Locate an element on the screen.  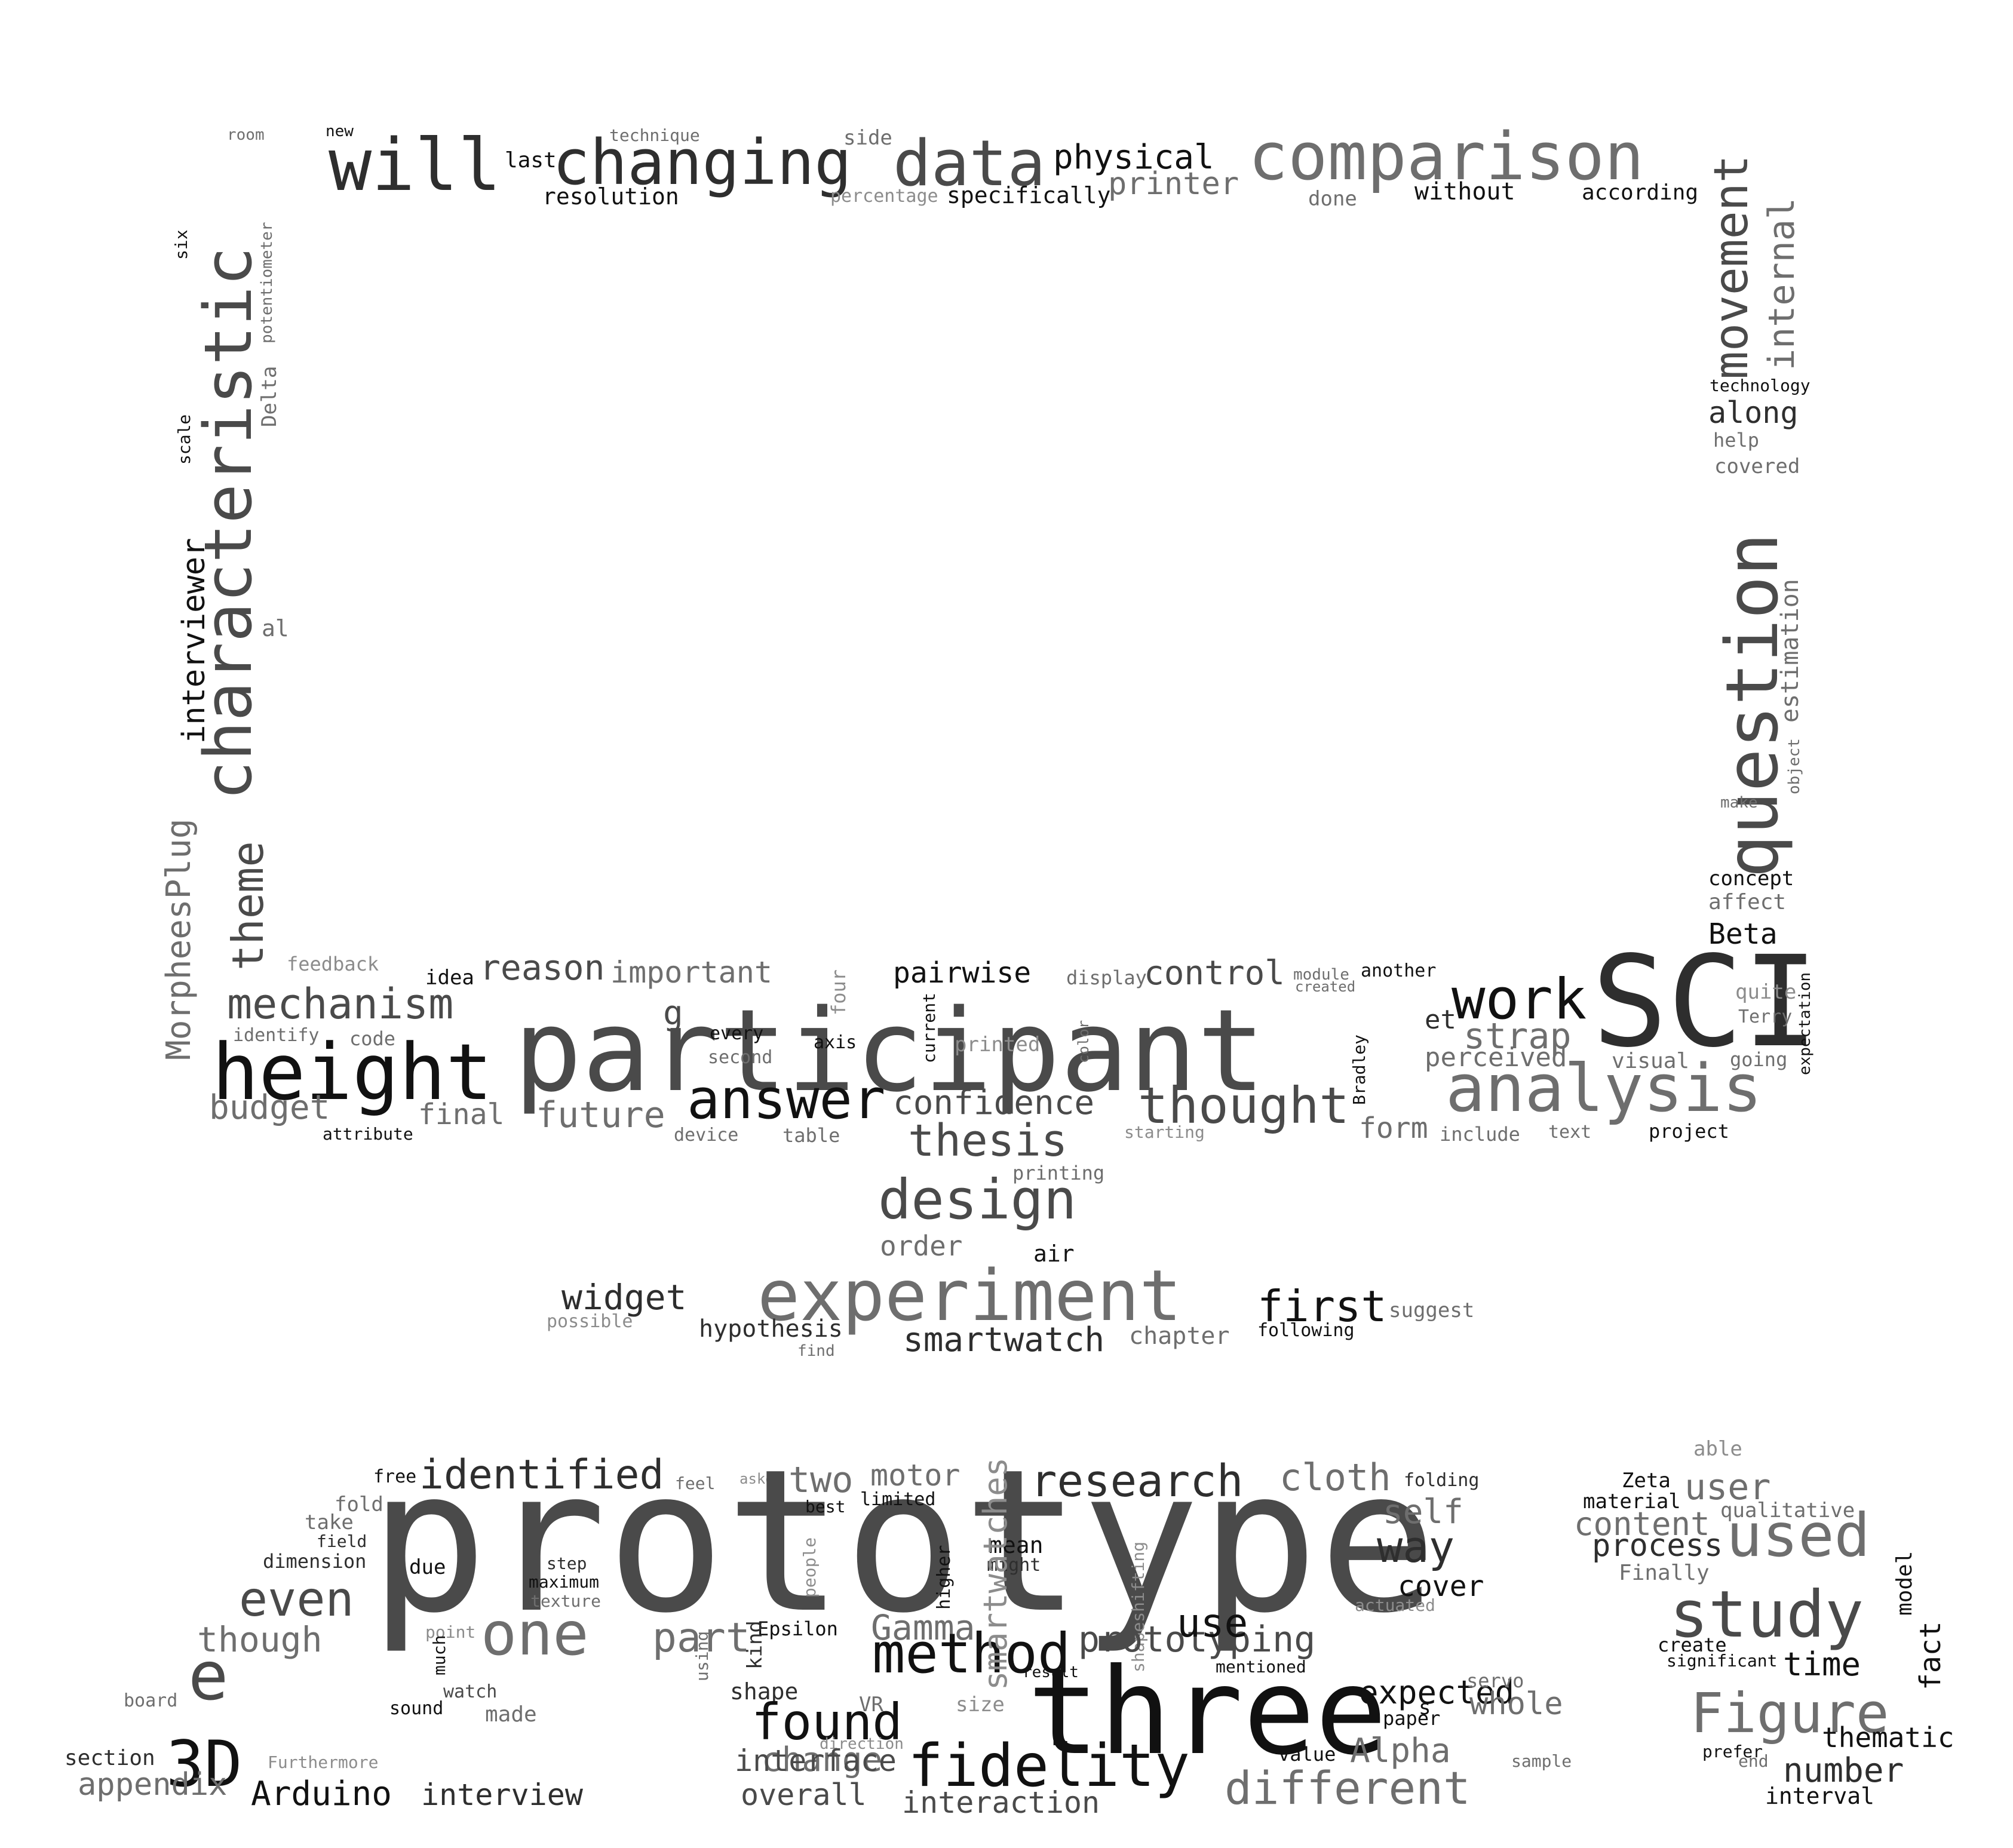
word-actuated: actuated is located at coordinates (1395, 1605).